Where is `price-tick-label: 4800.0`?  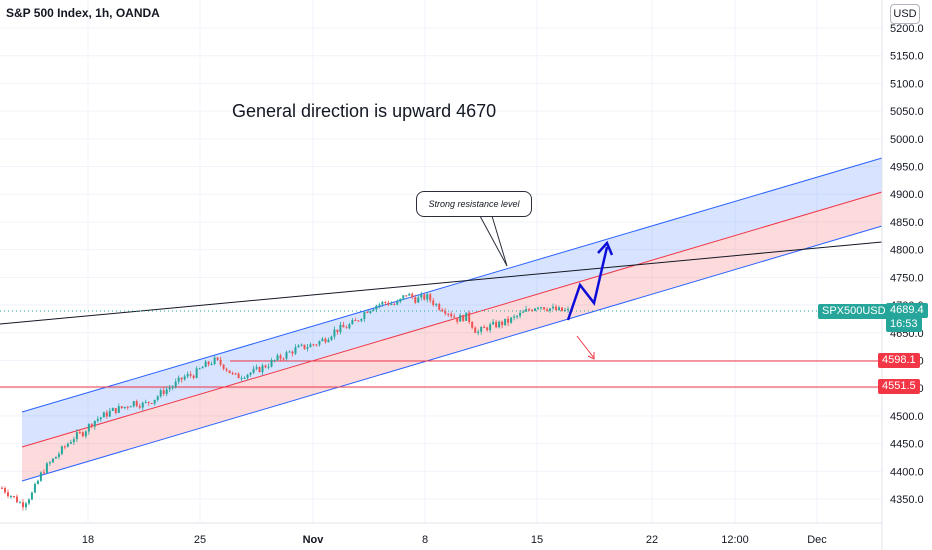 price-tick-label: 4800.0 is located at coordinates (907, 251).